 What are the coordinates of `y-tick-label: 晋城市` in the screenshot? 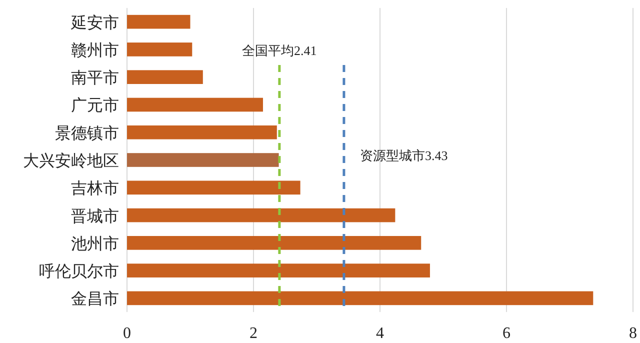 It's located at (95, 216).